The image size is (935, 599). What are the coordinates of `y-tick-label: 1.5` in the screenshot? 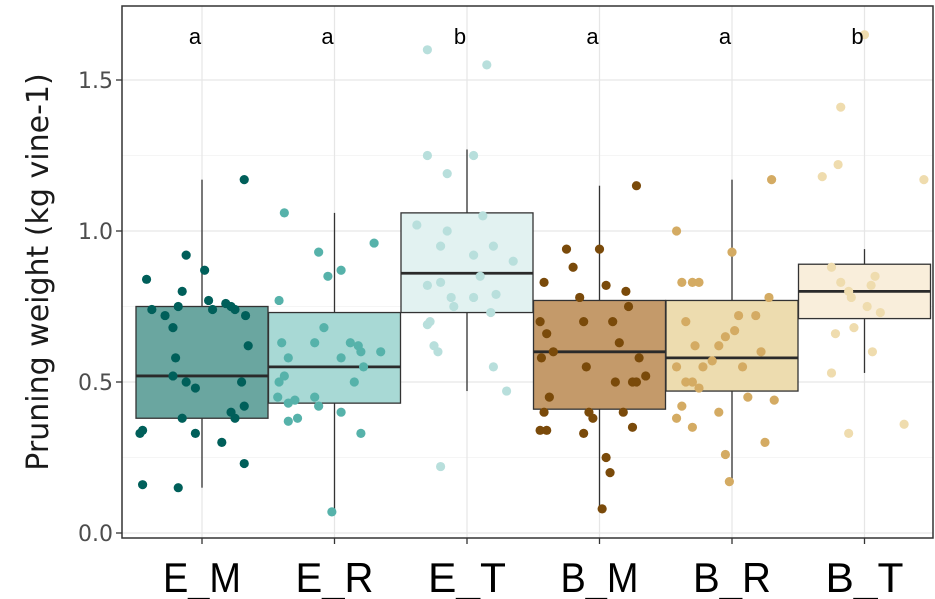 It's located at (95, 81).